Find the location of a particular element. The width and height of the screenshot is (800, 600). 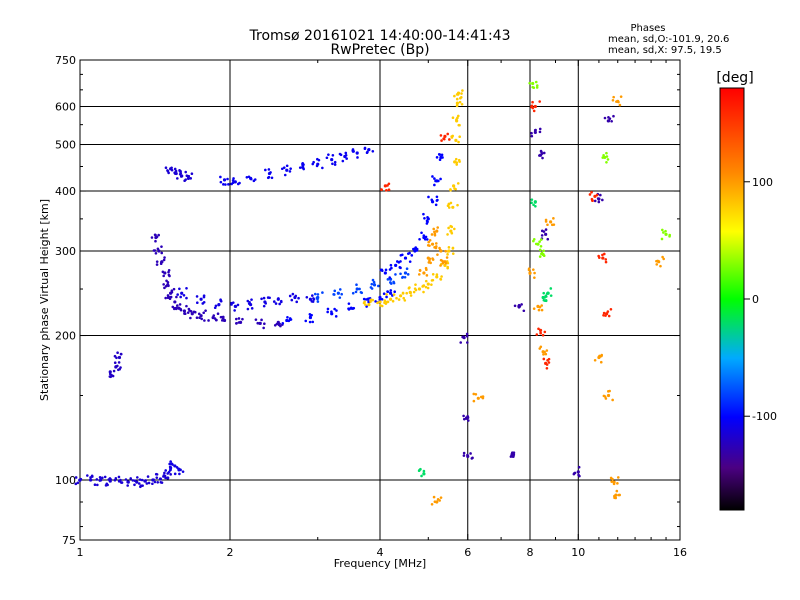

y-tick-label: 750 is located at coordinates (65, 60).